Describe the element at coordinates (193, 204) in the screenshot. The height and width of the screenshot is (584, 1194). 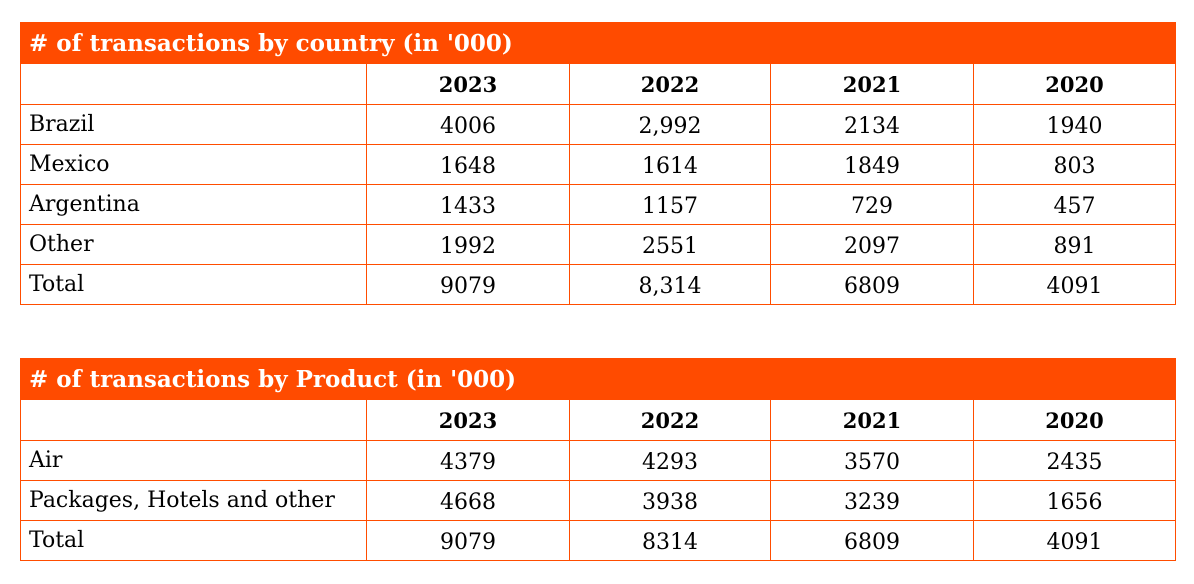
I see `row-label: Argentina` at that location.